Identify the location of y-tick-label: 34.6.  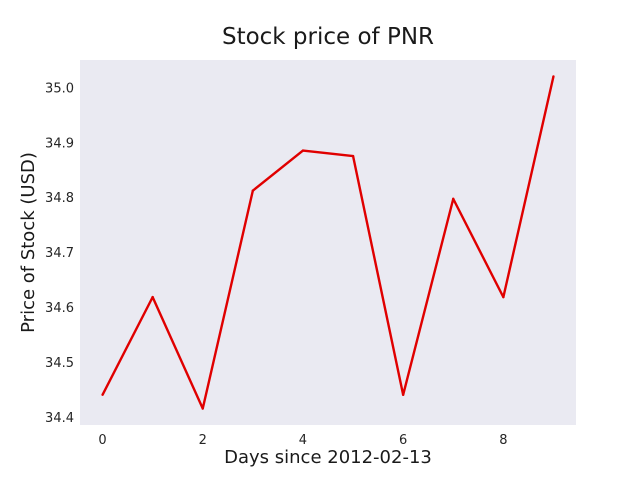
(59, 308).